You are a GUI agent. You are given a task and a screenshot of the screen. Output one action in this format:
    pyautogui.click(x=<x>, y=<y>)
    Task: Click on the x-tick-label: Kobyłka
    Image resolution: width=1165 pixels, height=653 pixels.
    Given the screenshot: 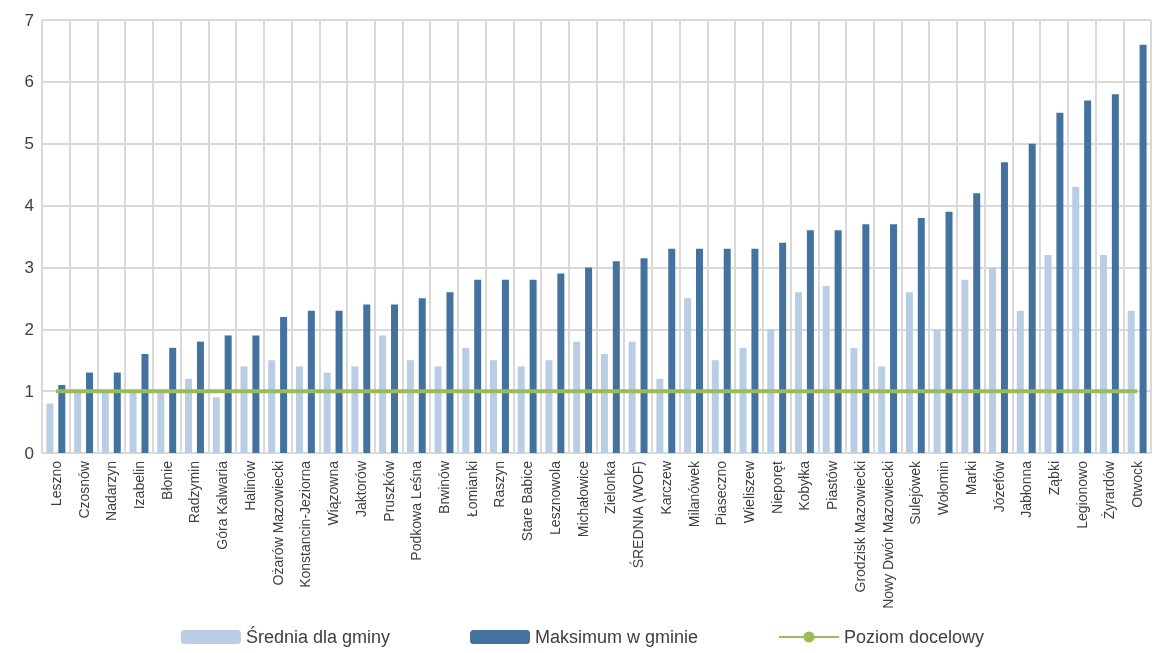 What is the action you would take?
    pyautogui.click(x=804, y=485)
    